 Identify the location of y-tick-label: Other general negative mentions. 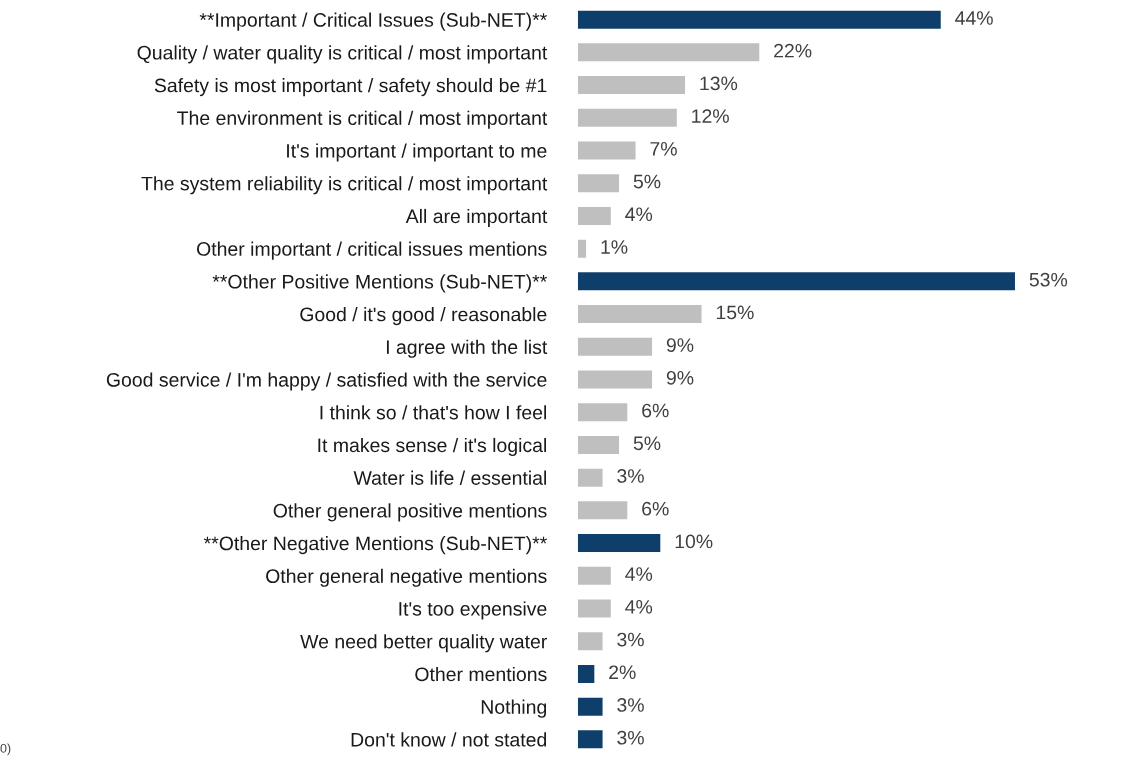
(406, 577).